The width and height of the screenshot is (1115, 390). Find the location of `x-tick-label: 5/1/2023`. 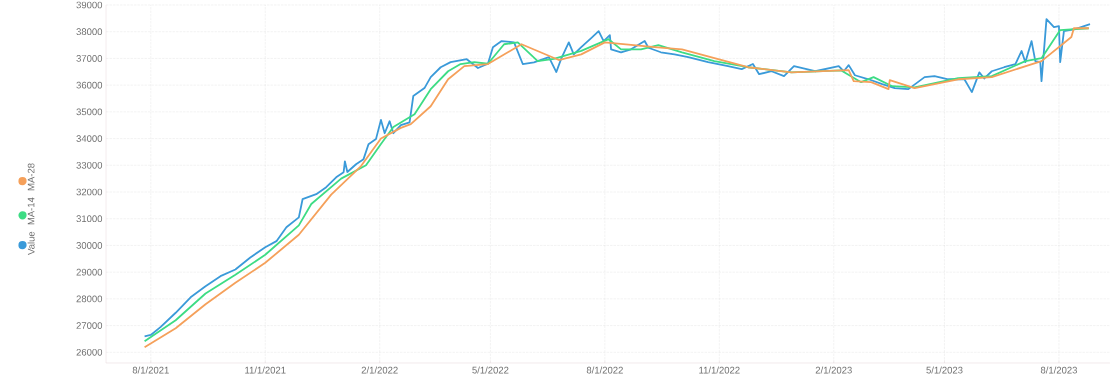

x-tick-label: 5/1/2023 is located at coordinates (944, 370).